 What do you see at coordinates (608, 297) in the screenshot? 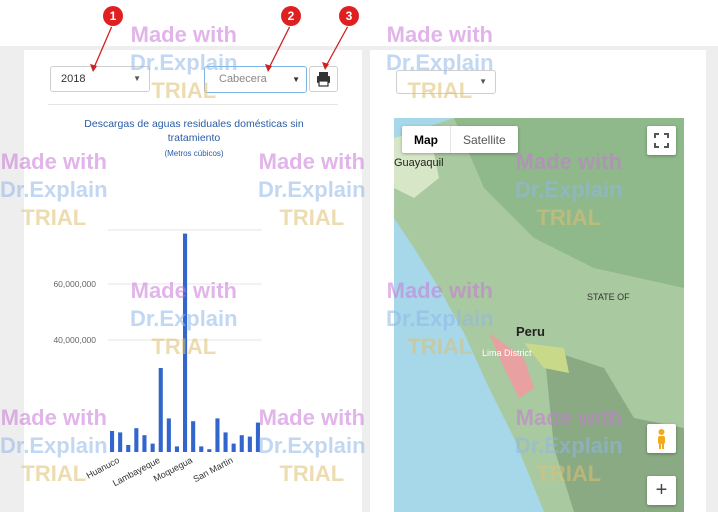
I see `map-label-state: STATE OF` at bounding box center [608, 297].